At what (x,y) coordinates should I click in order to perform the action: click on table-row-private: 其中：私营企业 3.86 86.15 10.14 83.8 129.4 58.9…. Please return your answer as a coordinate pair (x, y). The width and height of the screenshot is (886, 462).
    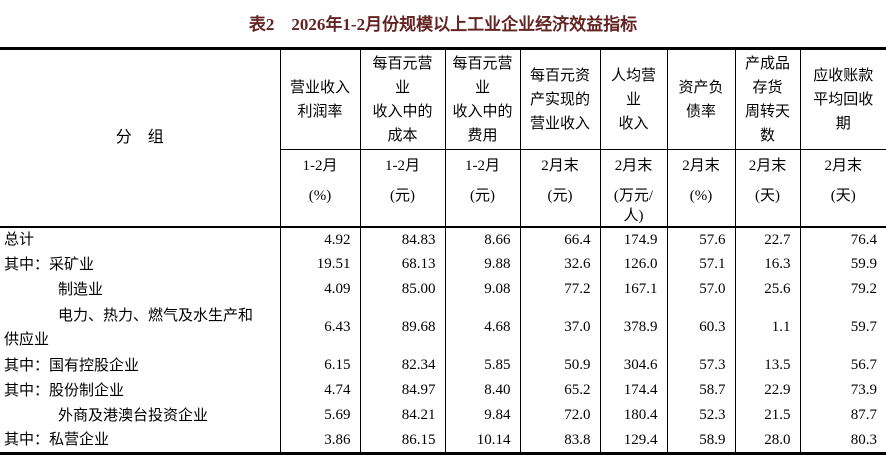
    Looking at the image, I should click on (443, 441).